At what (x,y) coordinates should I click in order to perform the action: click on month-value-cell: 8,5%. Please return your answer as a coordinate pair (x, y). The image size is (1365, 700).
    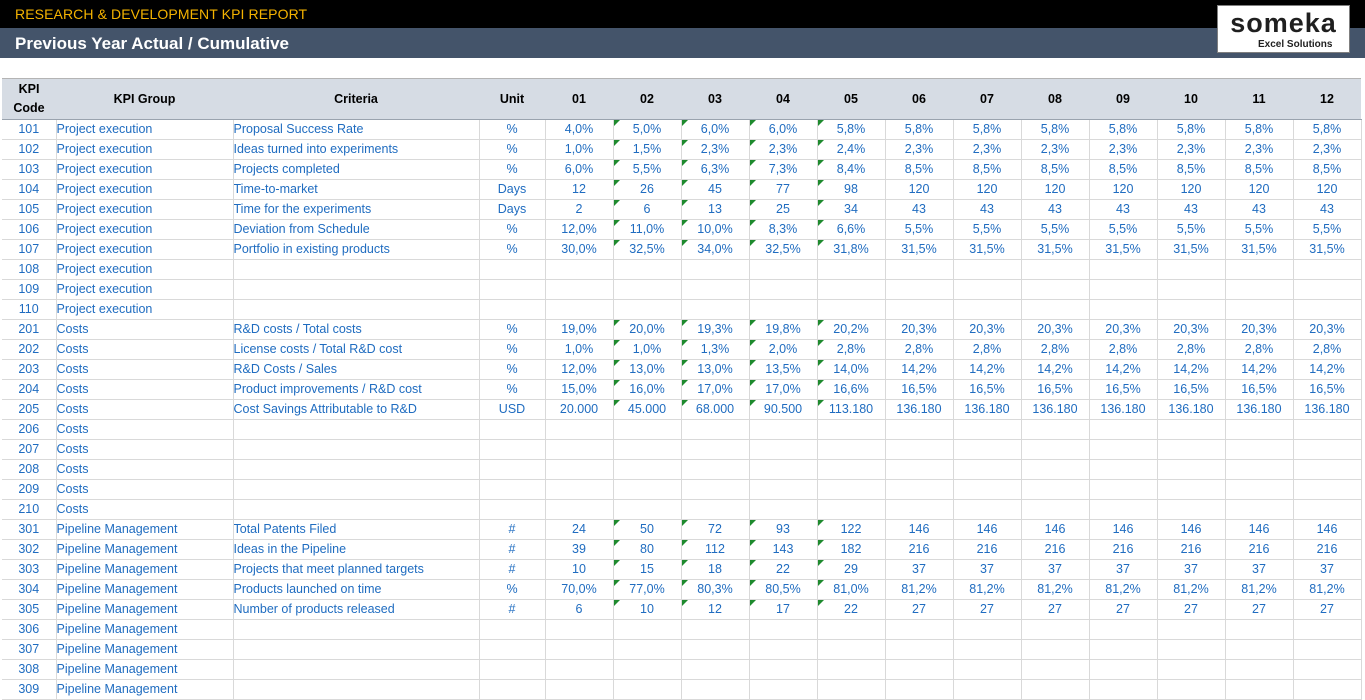
    Looking at the image, I should click on (1327, 169).